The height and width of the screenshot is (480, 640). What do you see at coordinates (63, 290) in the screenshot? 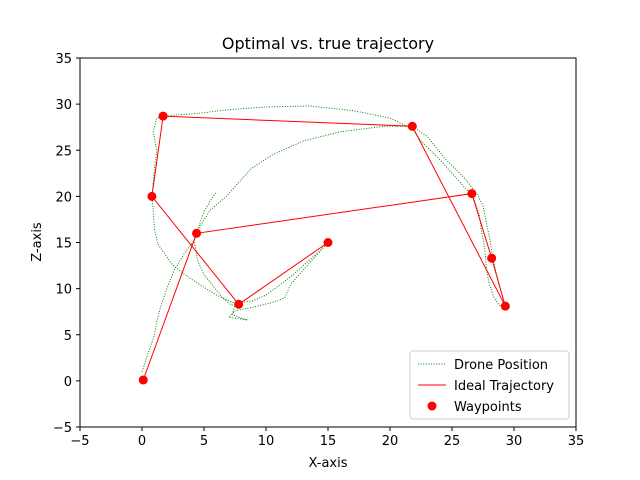
I see `y-tick-label: 10` at bounding box center [63, 290].